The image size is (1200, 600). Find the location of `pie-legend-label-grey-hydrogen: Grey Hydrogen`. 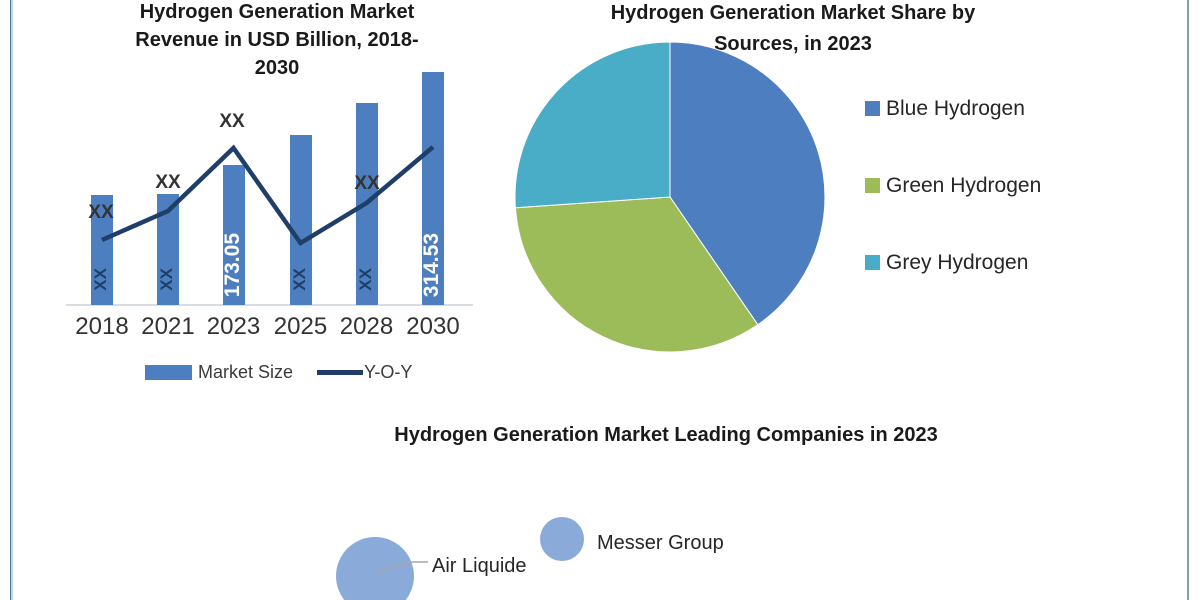

pie-legend-label-grey-hydrogen: Grey Hydrogen is located at coordinates (957, 262).